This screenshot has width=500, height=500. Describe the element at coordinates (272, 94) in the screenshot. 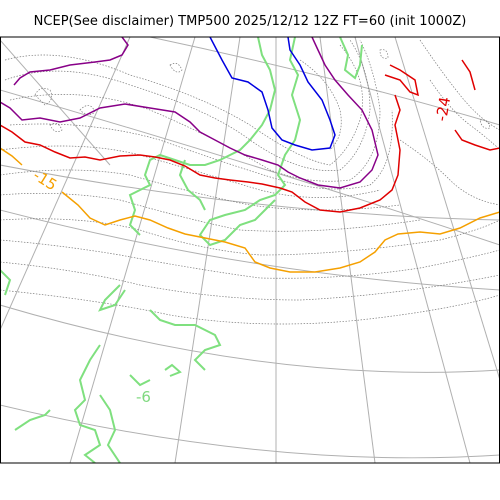

I see `isotherm-blue` at that location.